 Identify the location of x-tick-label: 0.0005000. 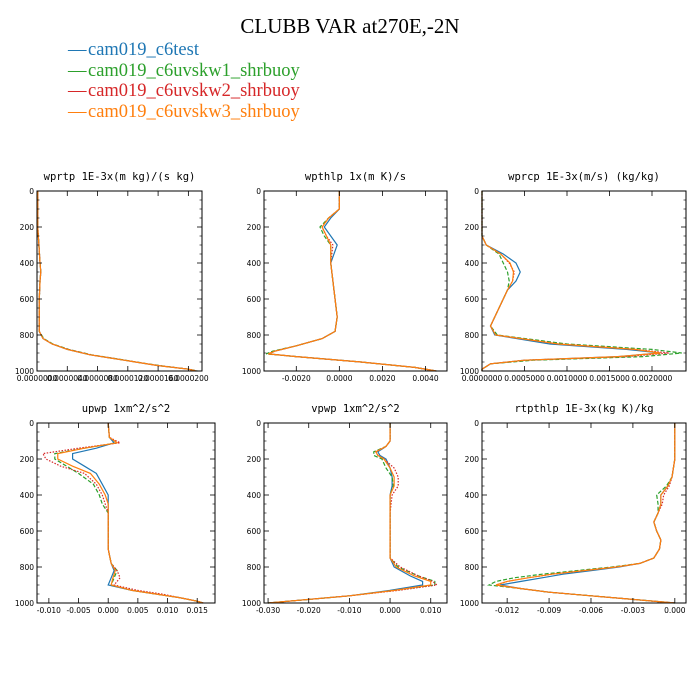
(524, 378).